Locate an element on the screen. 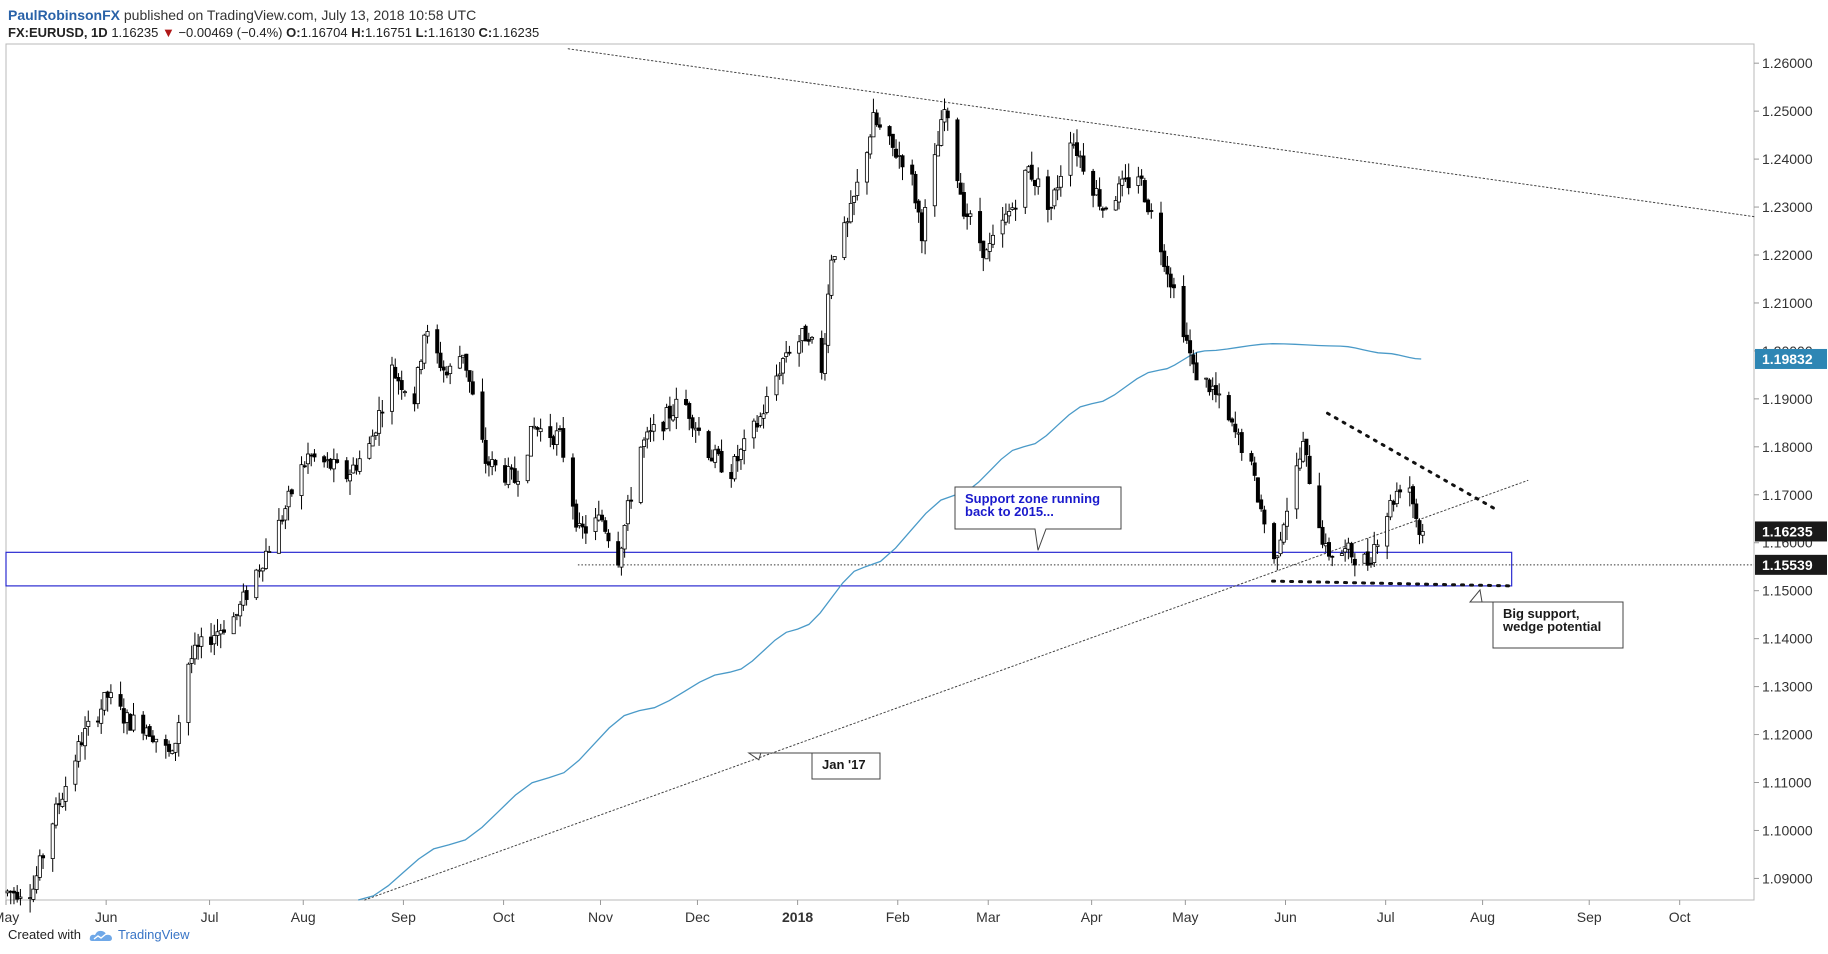  tradingview-link: TradingView is located at coordinates (154, 934).